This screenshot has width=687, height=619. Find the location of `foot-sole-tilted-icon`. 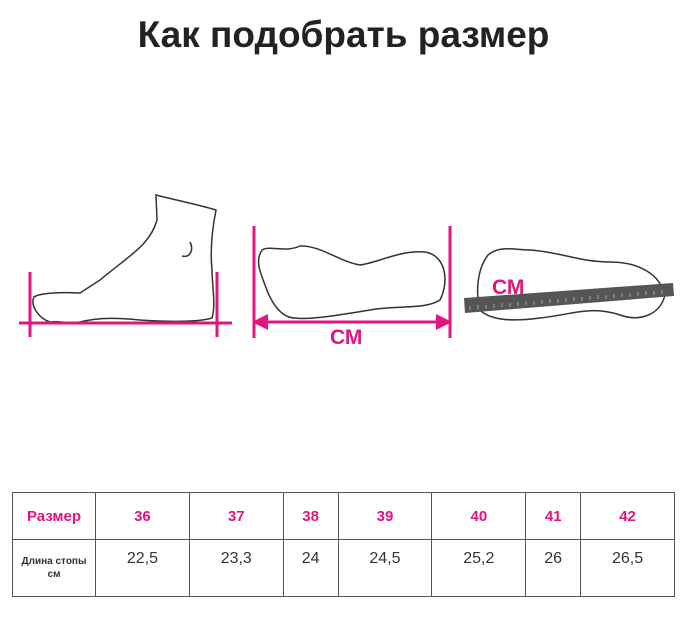

foot-sole-tilted-icon is located at coordinates (571, 284).